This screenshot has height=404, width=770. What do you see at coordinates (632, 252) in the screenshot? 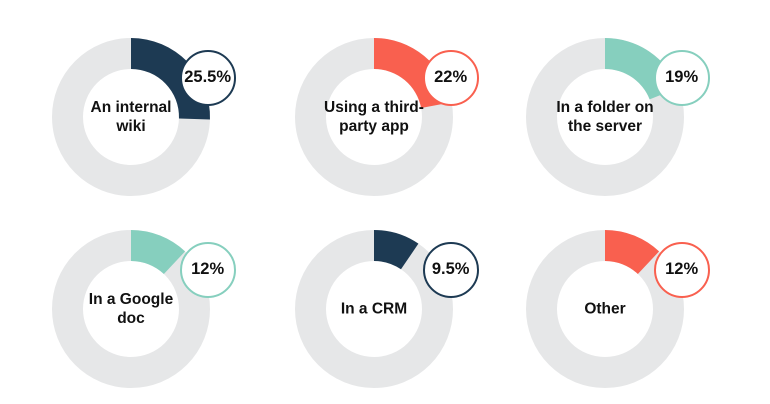
I see `donut-slice-other` at bounding box center [632, 252].